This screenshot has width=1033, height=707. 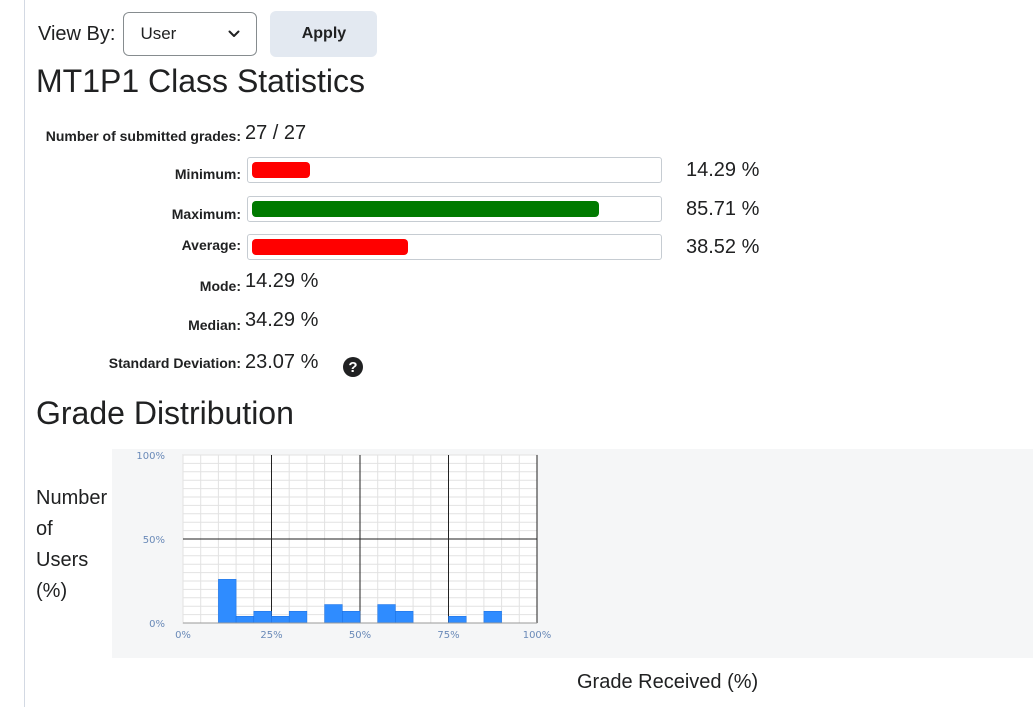 I want to click on view-by-toolbar: View By: User Apply, so click(x=208, y=34).